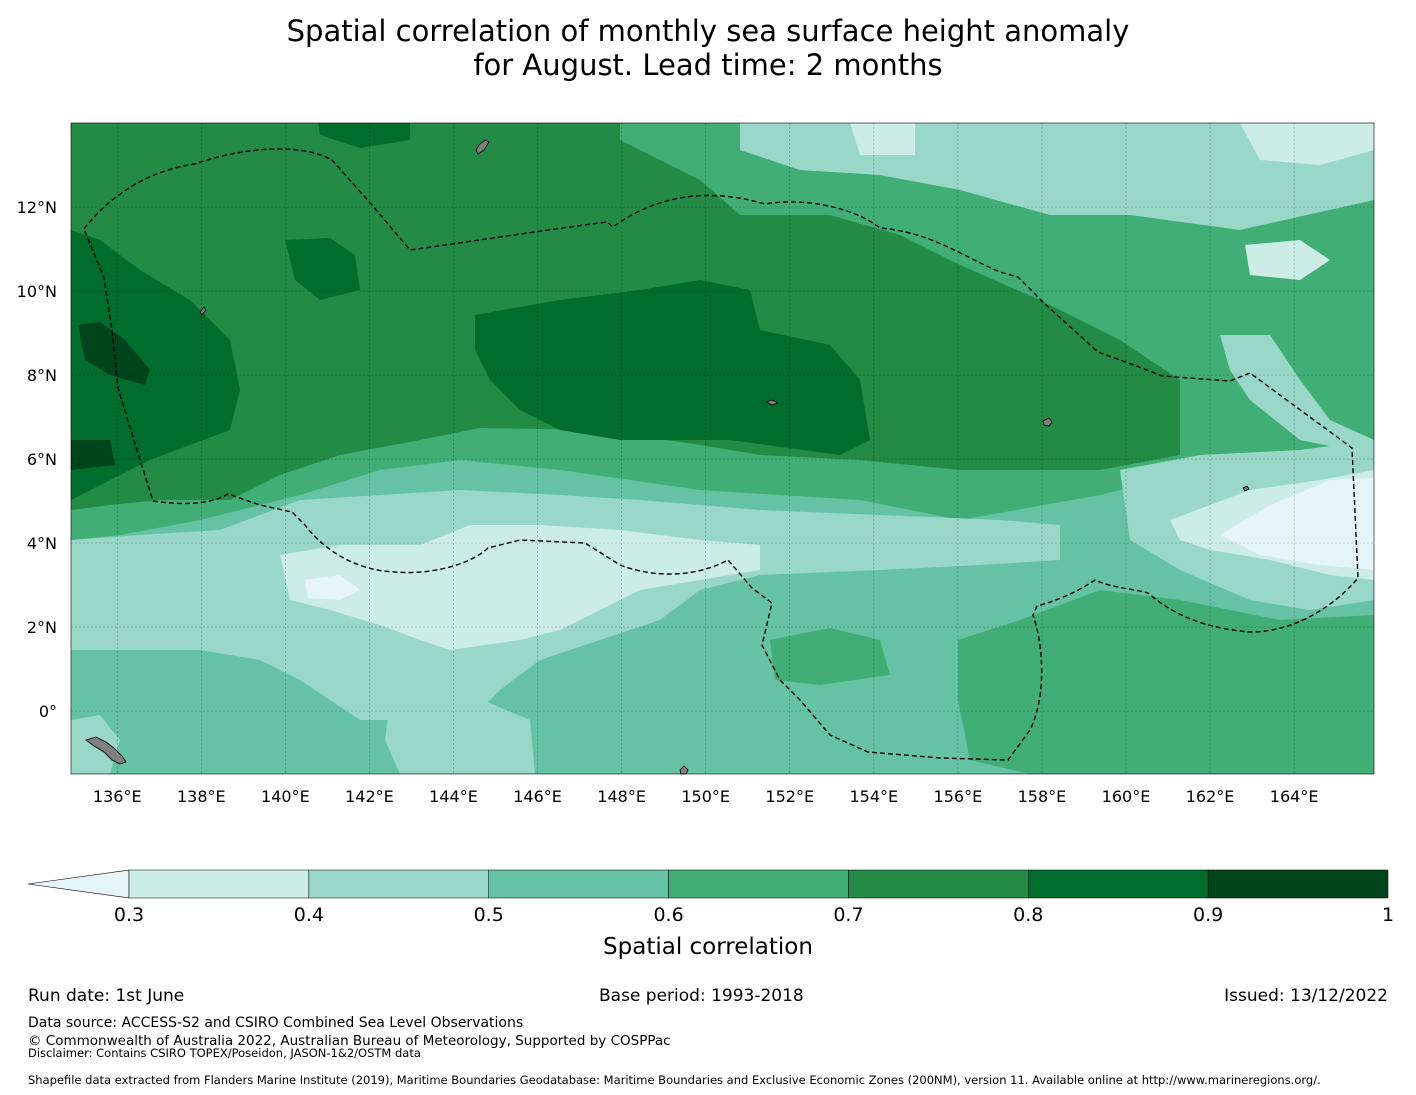 This screenshot has height=1095, width=1416. I want to click on contour-band-0.3c, so click(1307, 144).